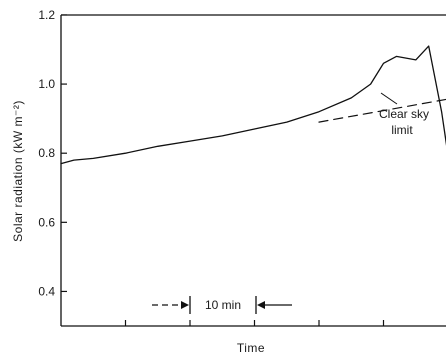 The width and height of the screenshot is (446, 354). I want to click on y-tick-label: 0.6, so click(46, 222).